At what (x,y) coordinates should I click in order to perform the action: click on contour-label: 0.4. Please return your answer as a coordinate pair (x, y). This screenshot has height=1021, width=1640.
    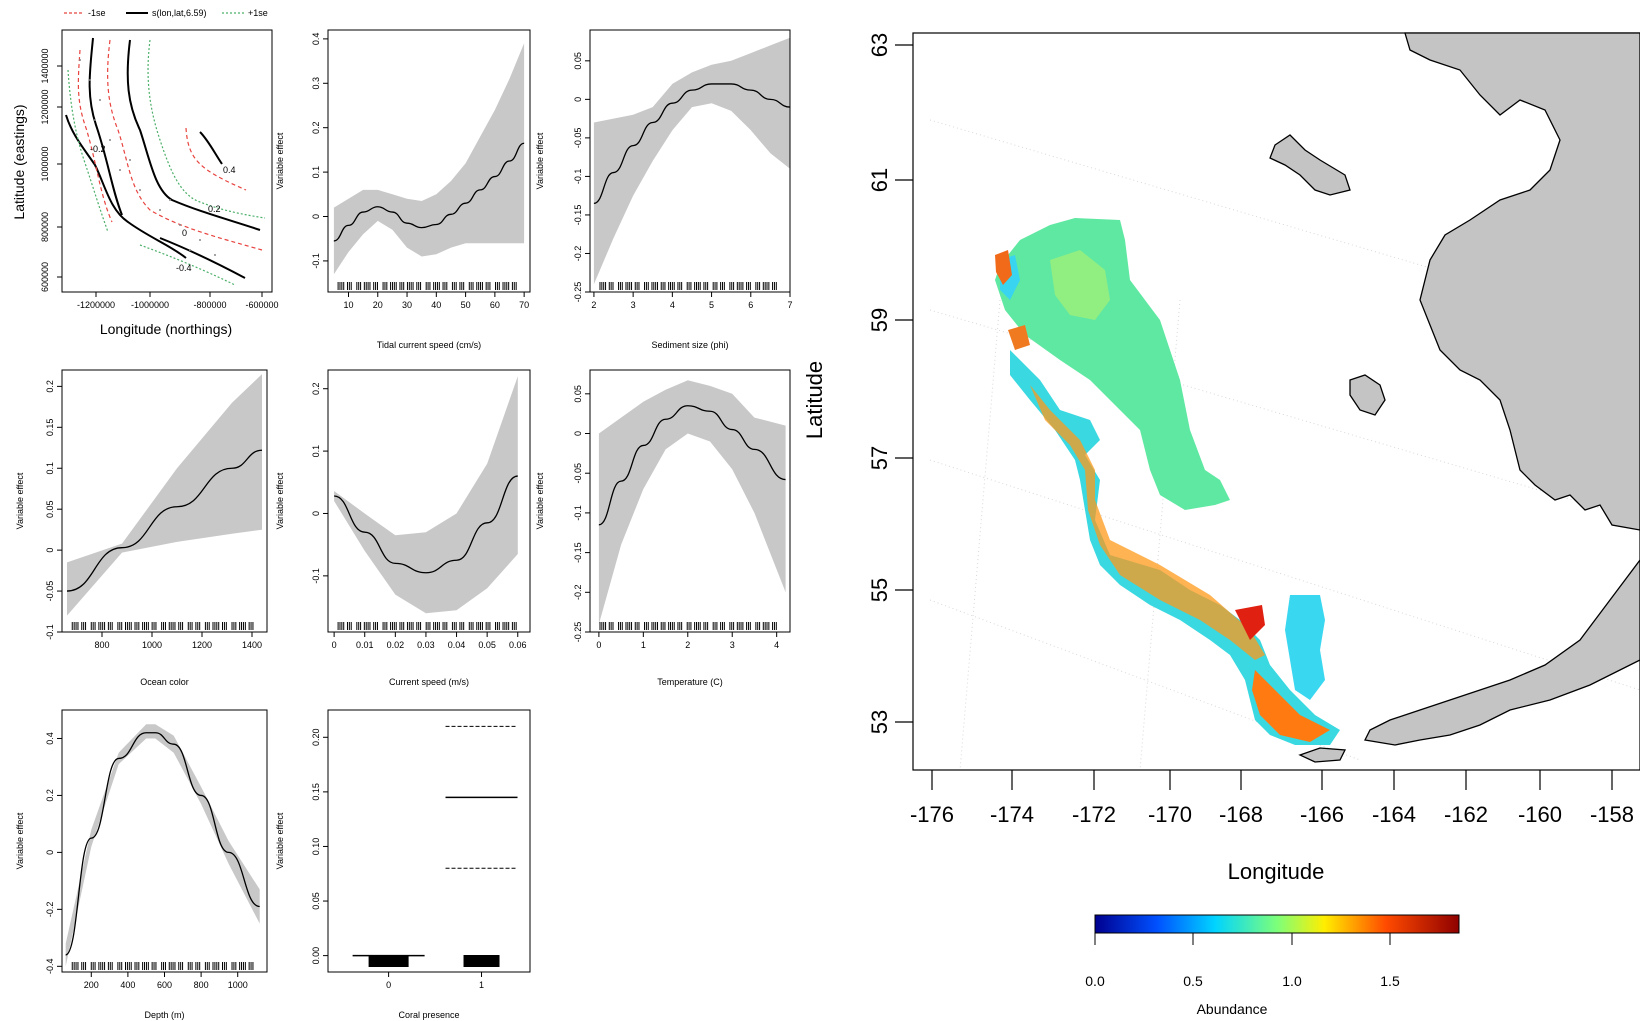
    Looking at the image, I should click on (229, 170).